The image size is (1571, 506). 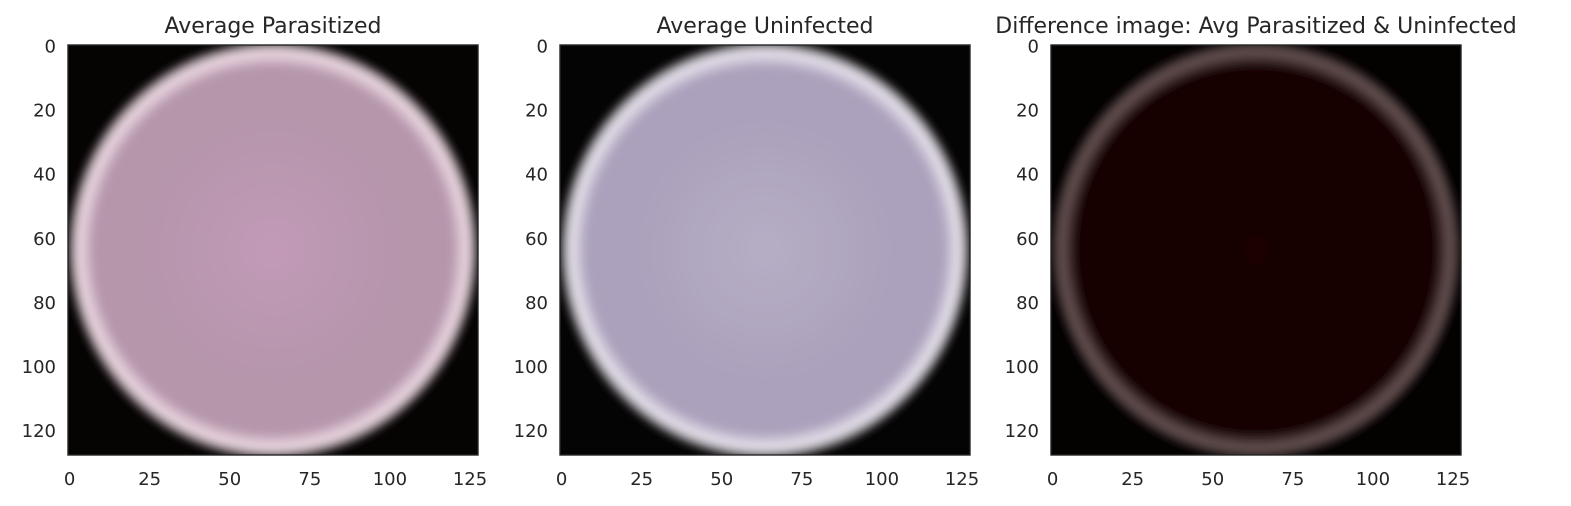 What do you see at coordinates (273, 26) in the screenshot?
I see `panel-title: Average Parasitized` at bounding box center [273, 26].